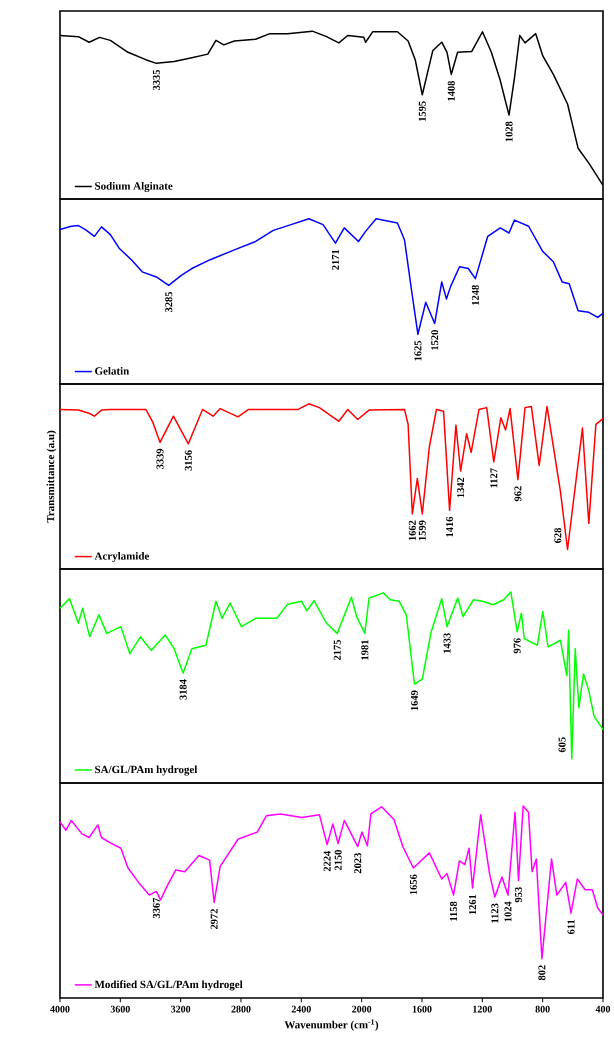  I want to click on annotation: 976, so click(517, 646).